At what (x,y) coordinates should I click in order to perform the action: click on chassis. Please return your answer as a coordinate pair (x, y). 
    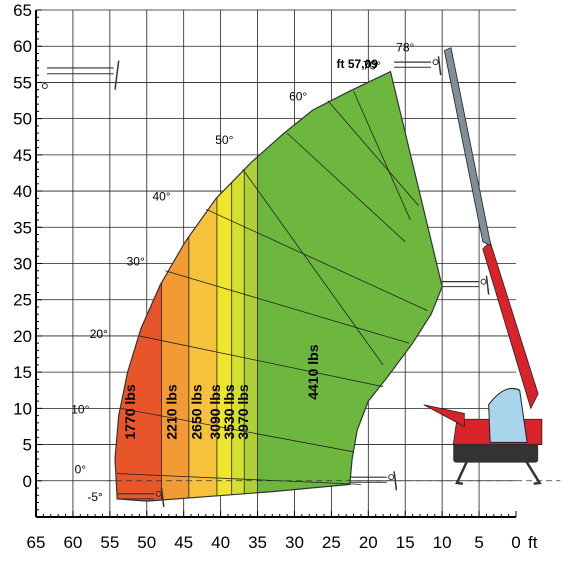
    Looking at the image, I should click on (496, 451).